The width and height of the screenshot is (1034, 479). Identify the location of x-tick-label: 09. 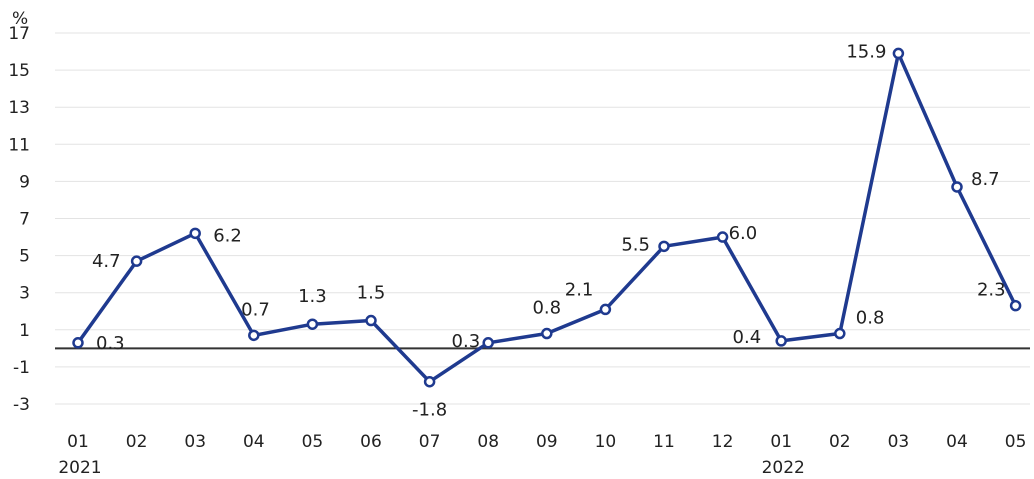
(547, 442).